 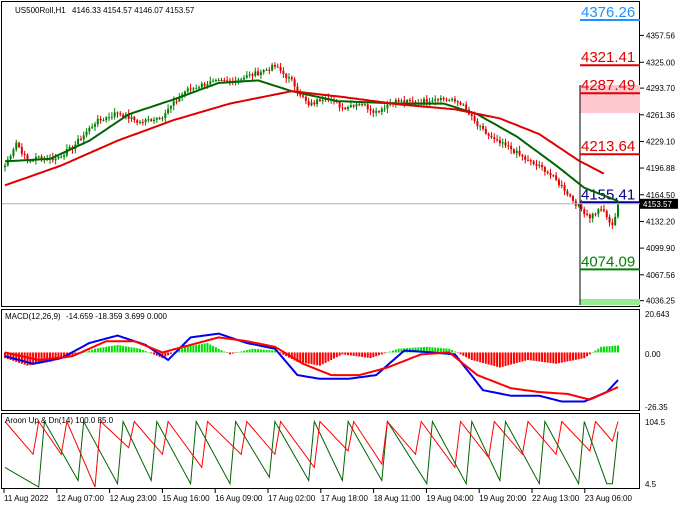 I want to click on time-tick-label: 11 Aug 2022, so click(x=26, y=498).